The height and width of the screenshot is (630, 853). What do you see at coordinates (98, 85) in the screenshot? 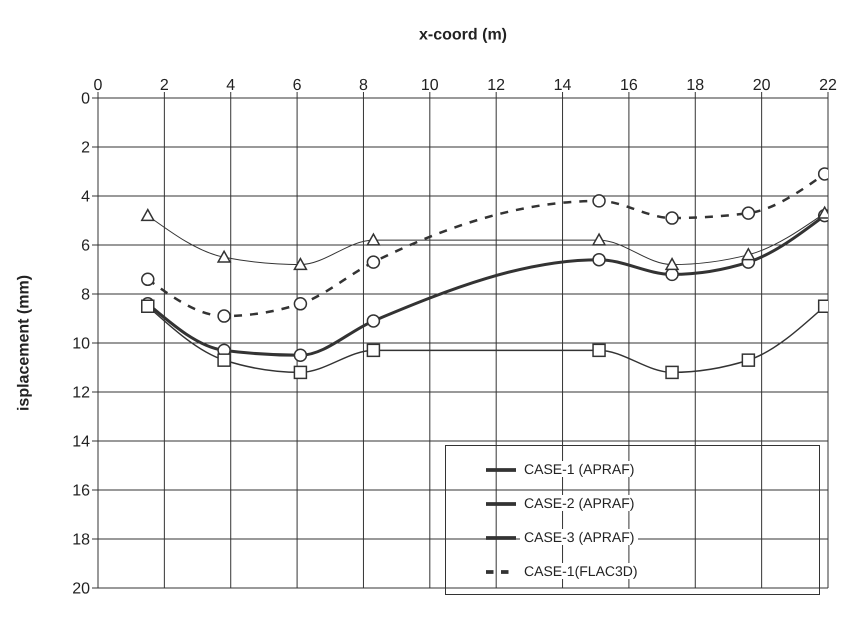
I see `x-tick-label: 0` at bounding box center [98, 85].